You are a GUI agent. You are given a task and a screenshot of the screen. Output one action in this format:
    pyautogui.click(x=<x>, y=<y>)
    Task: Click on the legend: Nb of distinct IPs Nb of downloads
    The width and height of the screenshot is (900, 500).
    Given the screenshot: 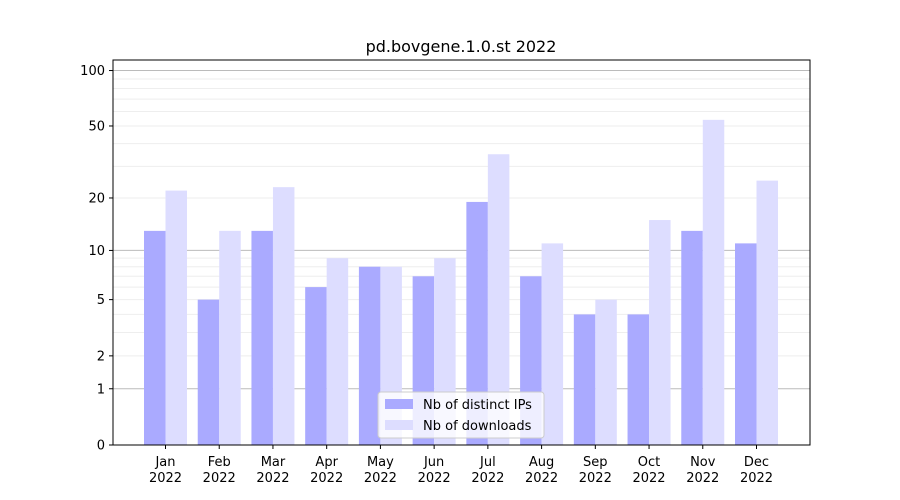 What is the action you would take?
    pyautogui.click(x=461, y=415)
    